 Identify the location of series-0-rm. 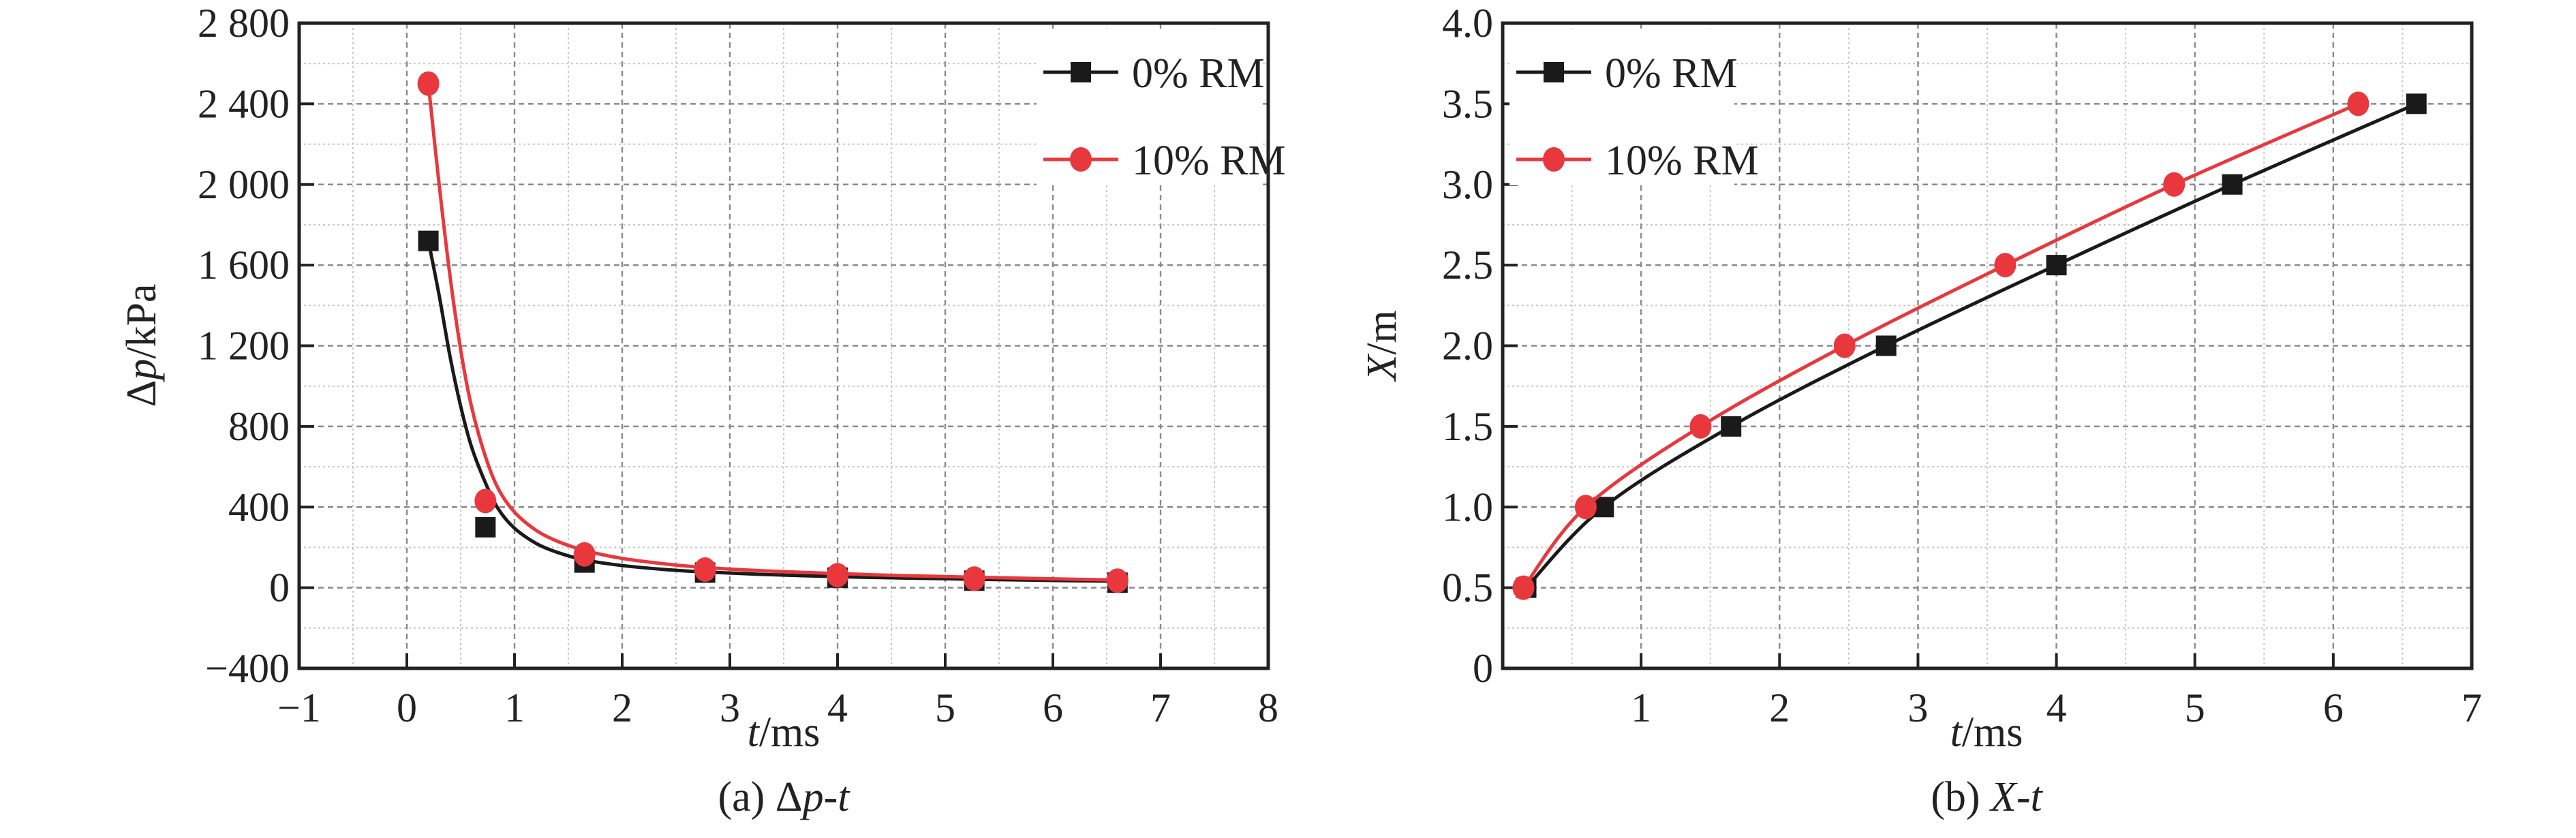
(773, 411).